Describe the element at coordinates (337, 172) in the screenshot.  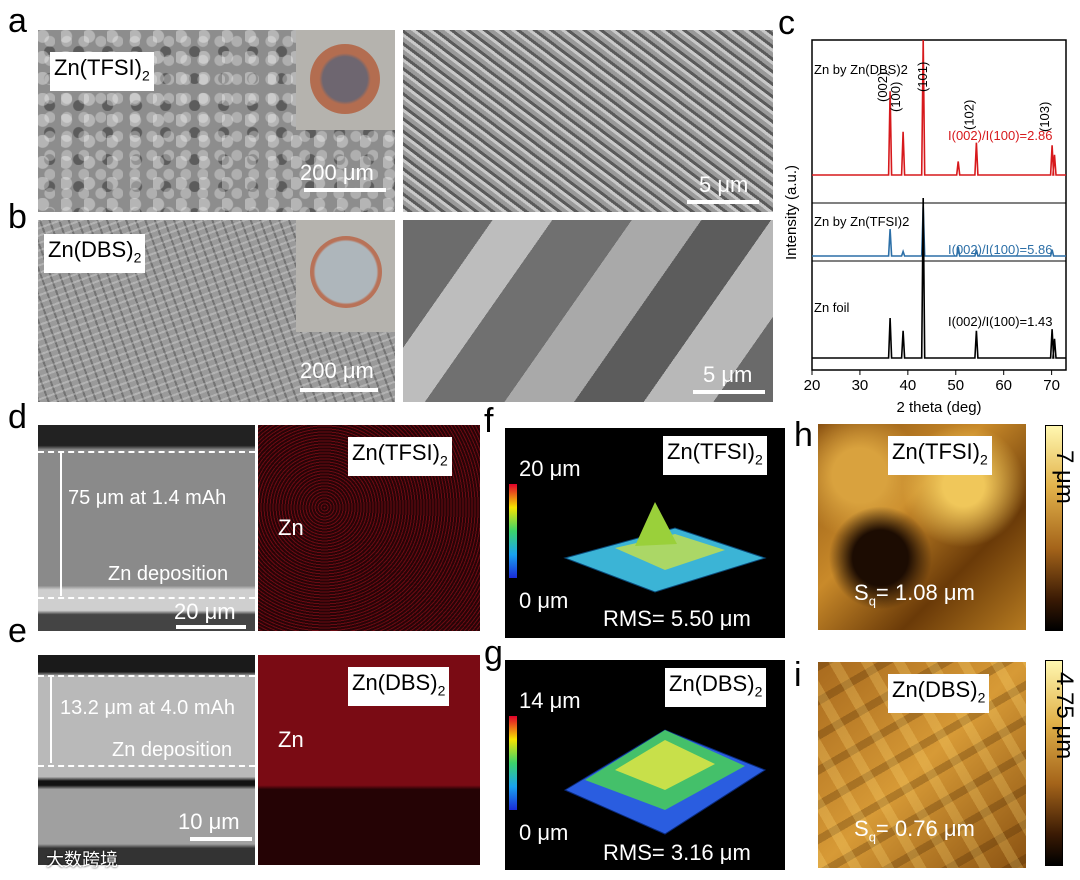
I see `scale-label-a-low: 200 μm` at that location.